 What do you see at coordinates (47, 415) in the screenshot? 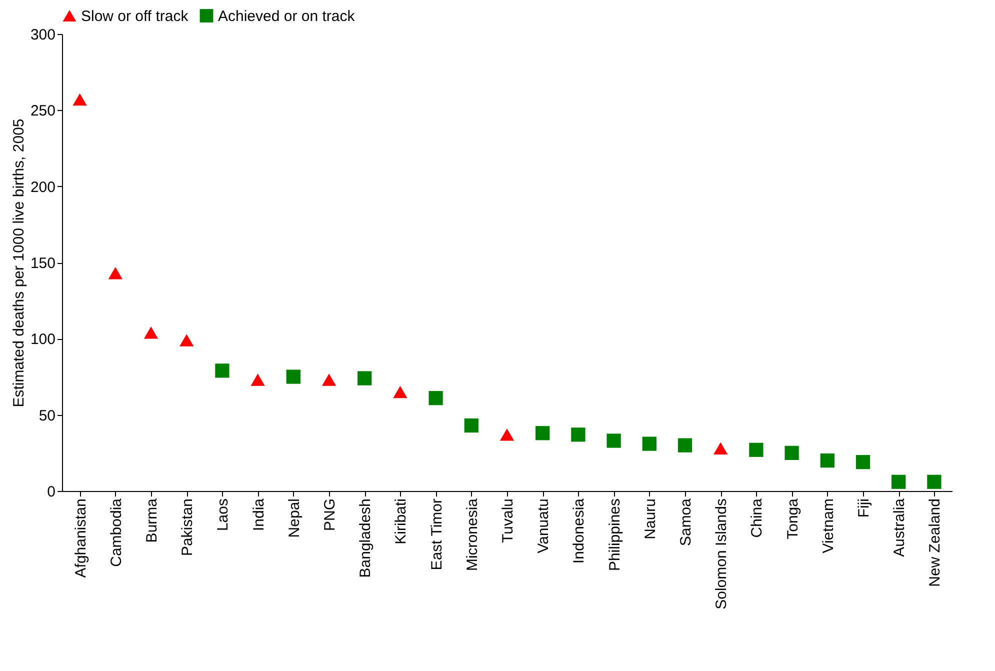
I see `y-tick-label: 50` at bounding box center [47, 415].